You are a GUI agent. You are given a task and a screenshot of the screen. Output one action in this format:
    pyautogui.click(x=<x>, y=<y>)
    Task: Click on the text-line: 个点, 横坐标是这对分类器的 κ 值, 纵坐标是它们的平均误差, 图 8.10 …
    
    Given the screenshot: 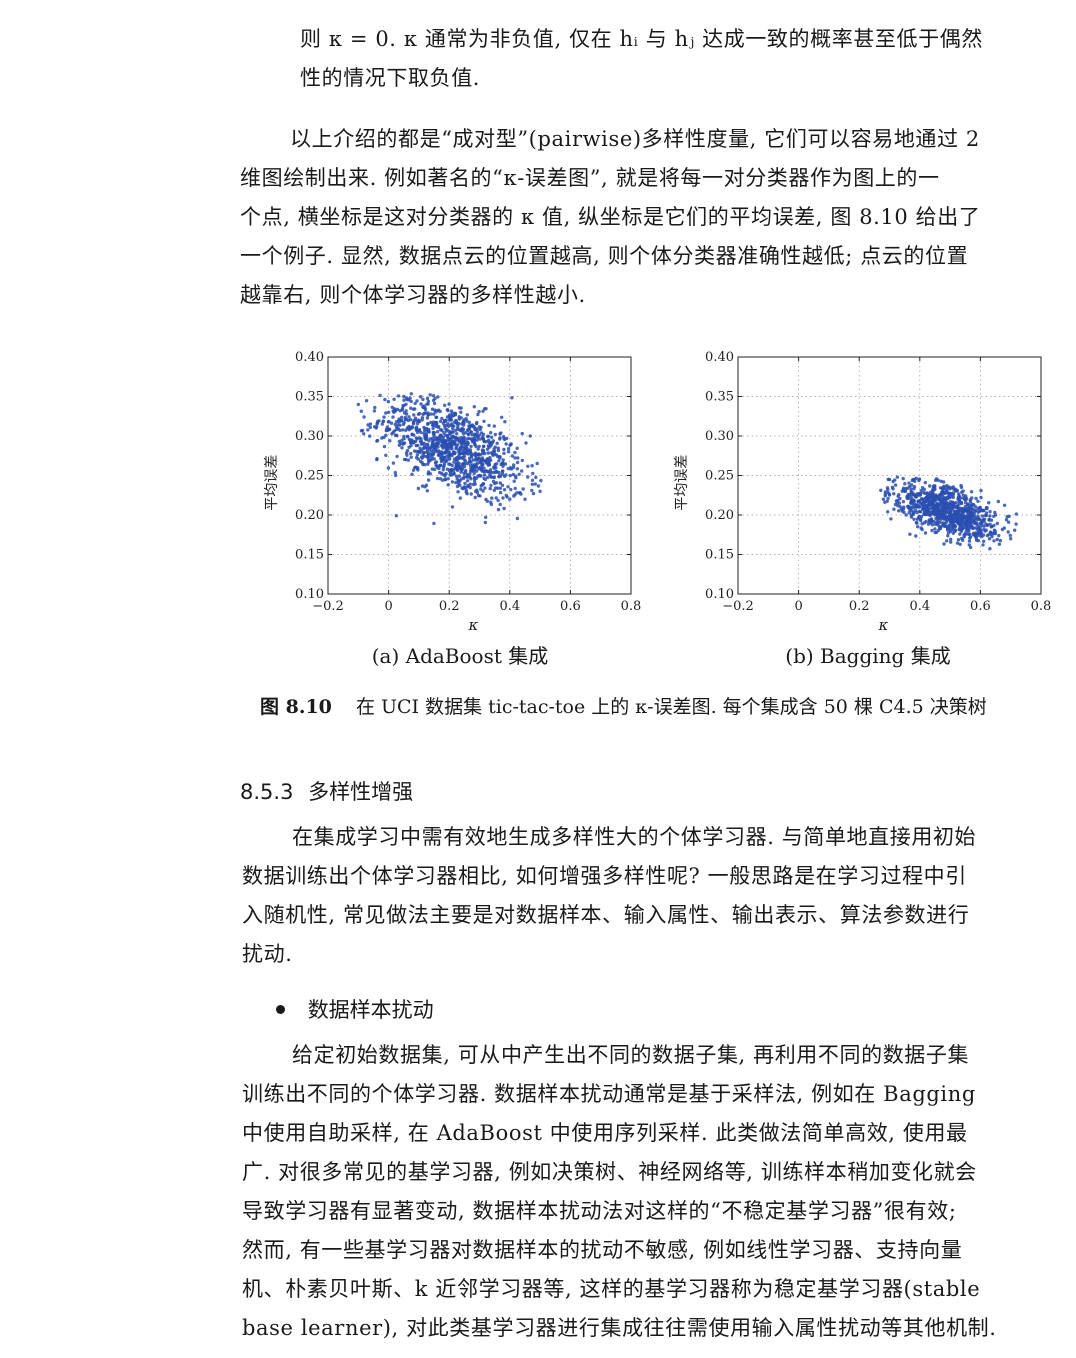 What is the action you would take?
    pyautogui.click(x=610, y=217)
    